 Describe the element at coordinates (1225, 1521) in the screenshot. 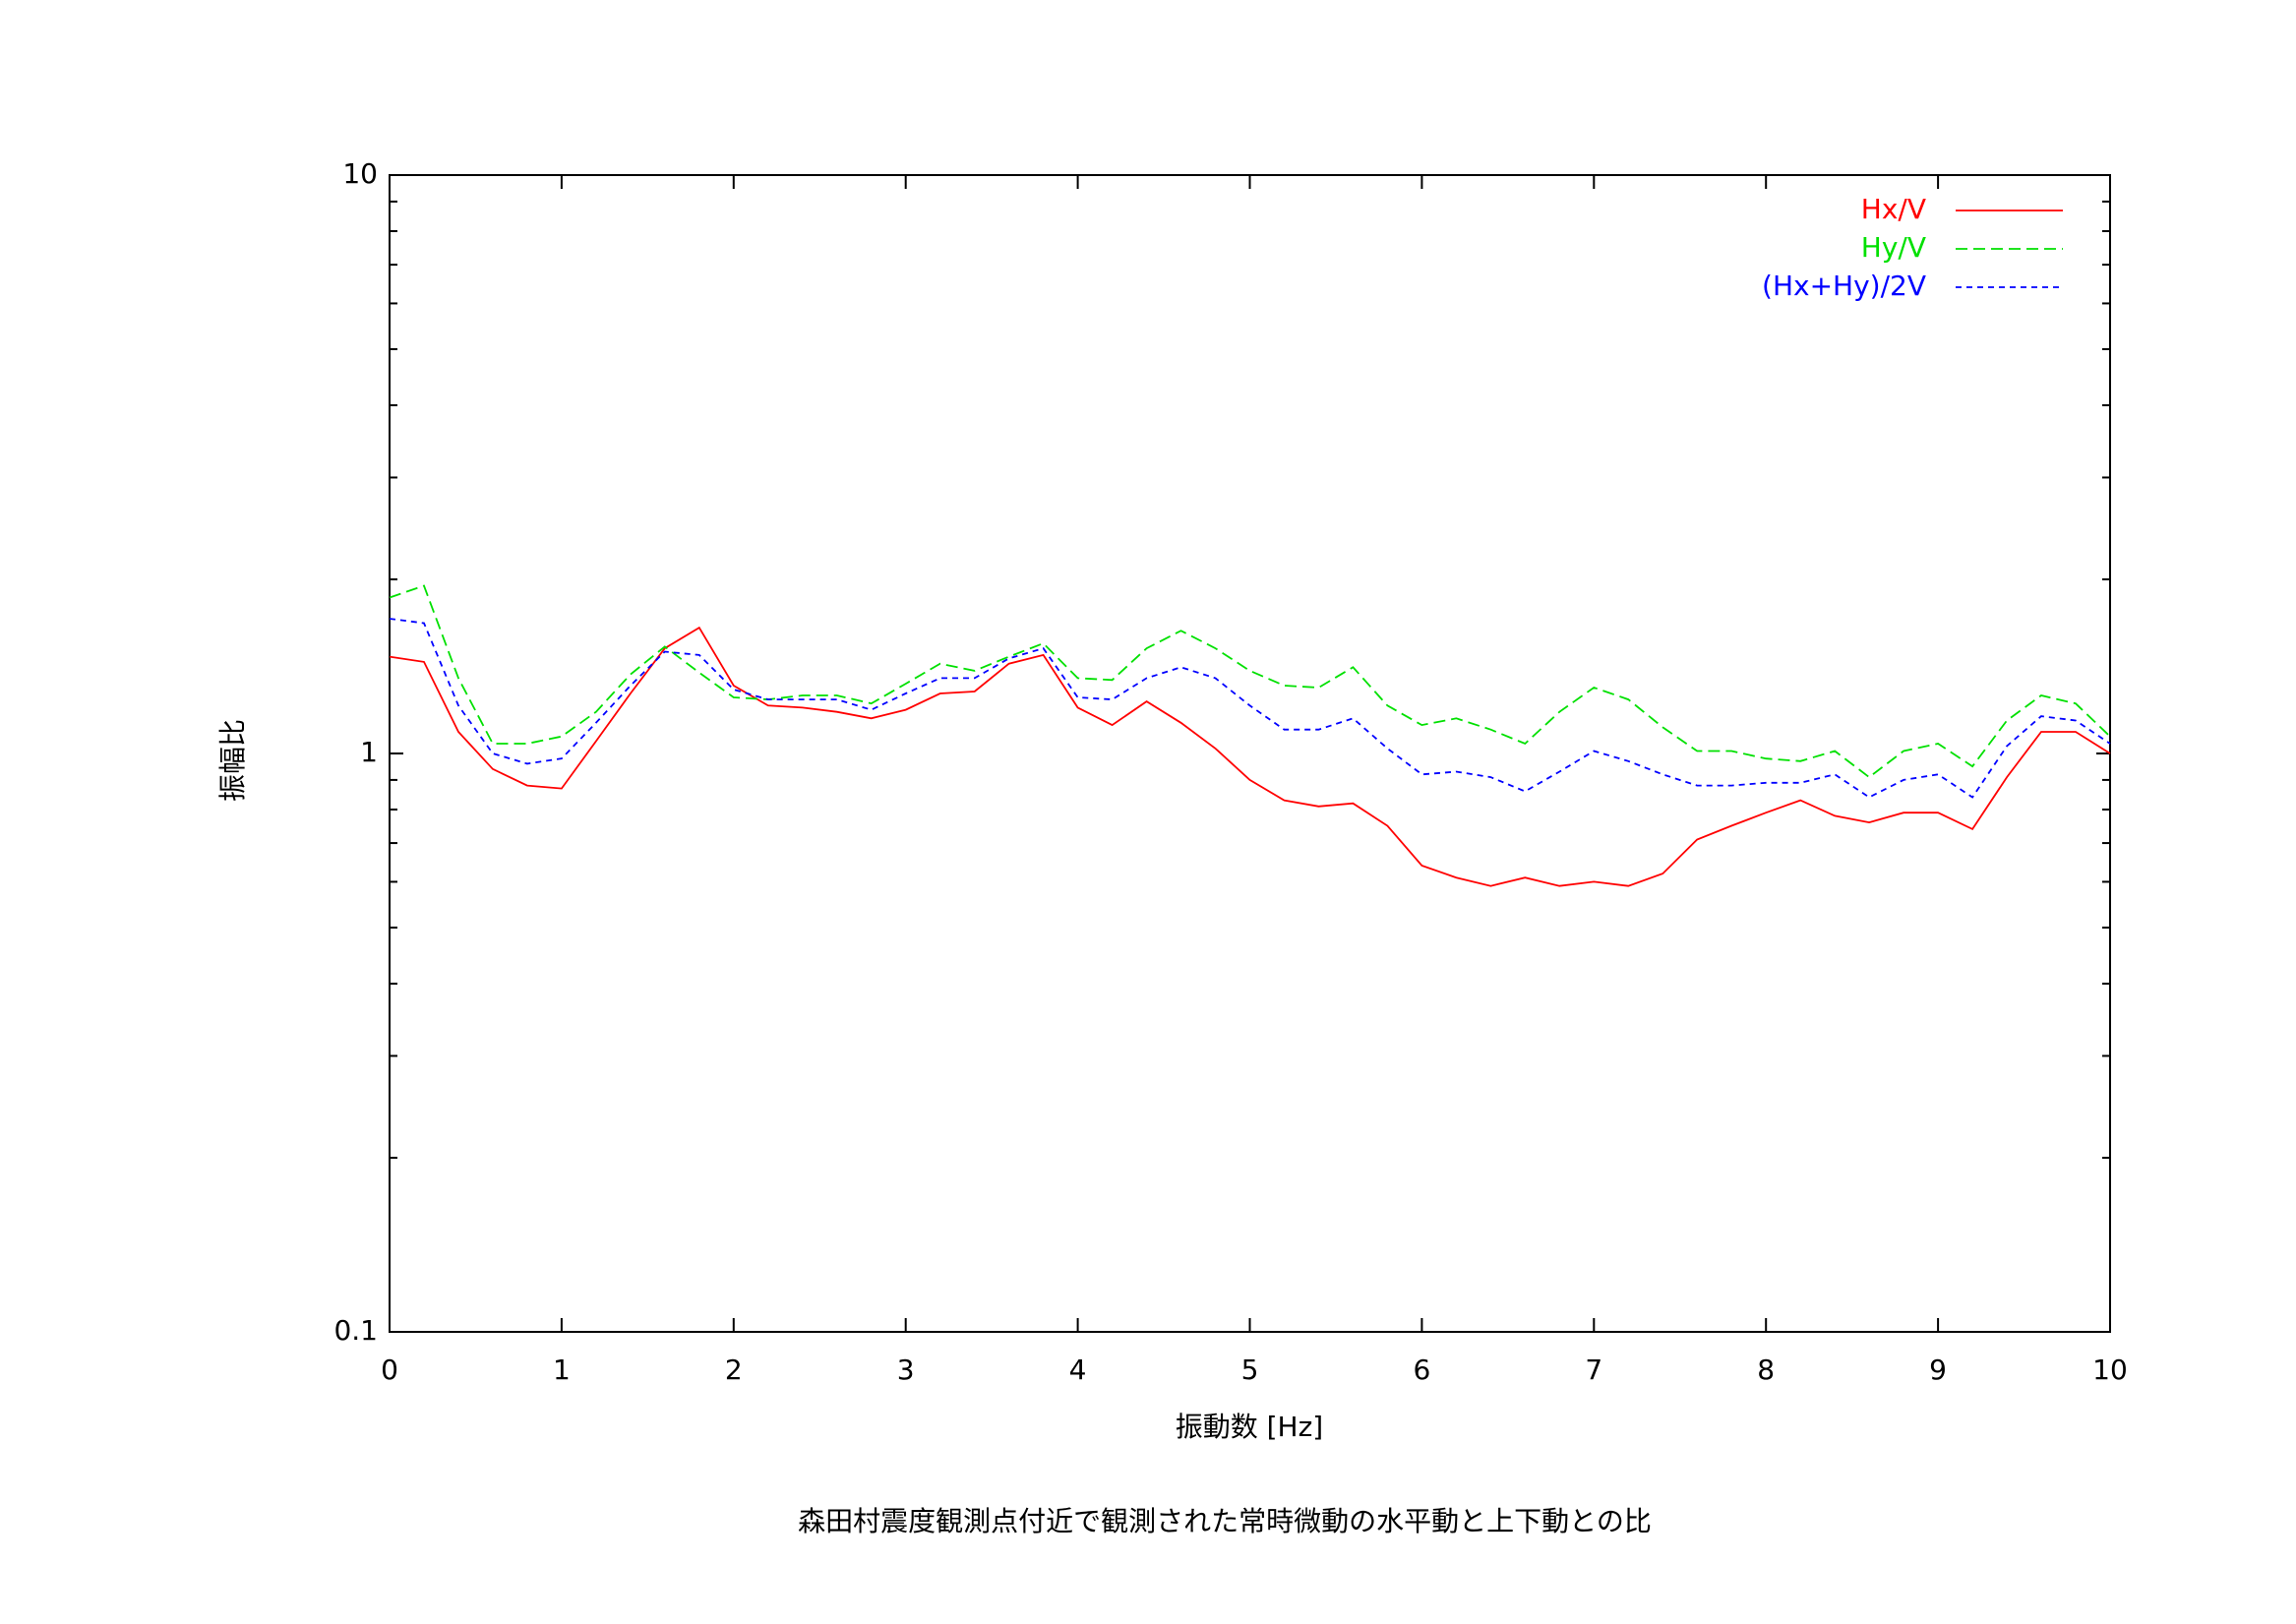

I see `chart-title: 森田村震度観測点付近で観測された常時微動の水平動と上下動との比` at that location.